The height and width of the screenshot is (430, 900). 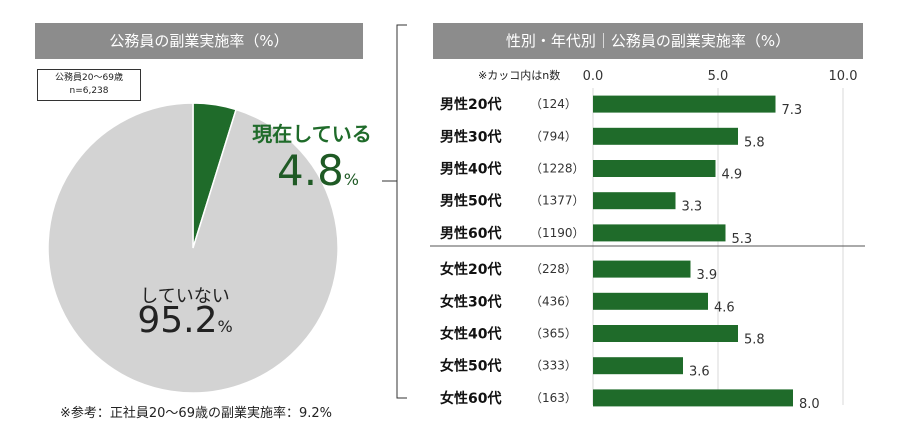 What do you see at coordinates (557, 201) in the screenshot?
I see `n-label: （1377）` at bounding box center [557, 201].